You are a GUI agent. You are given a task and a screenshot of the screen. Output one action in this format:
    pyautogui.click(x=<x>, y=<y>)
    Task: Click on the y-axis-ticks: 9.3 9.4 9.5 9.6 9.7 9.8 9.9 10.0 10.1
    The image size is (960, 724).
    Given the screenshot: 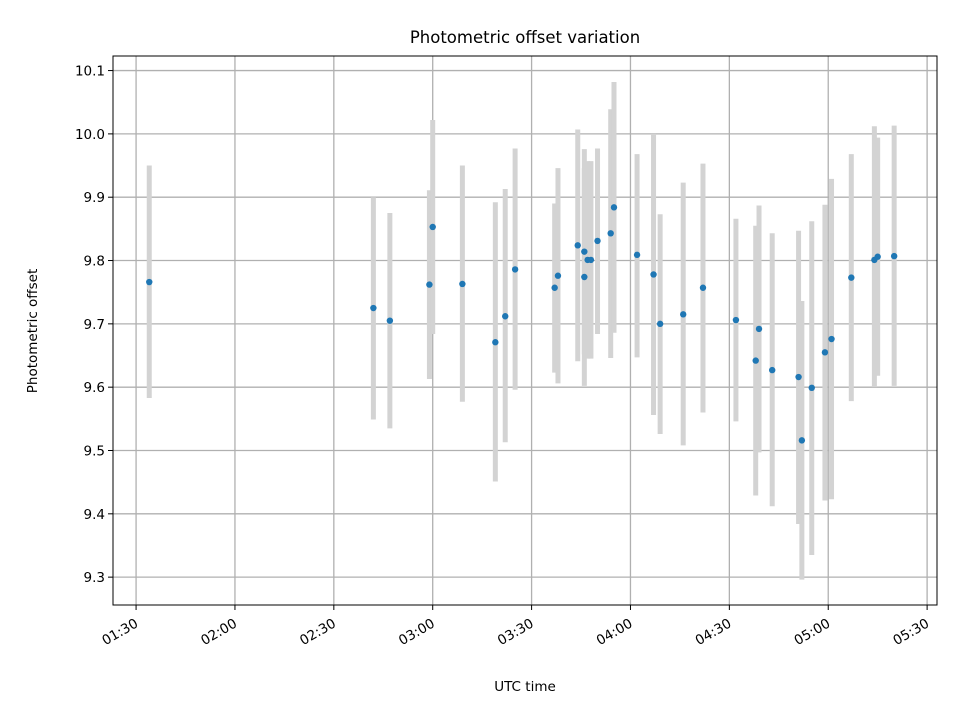 What is the action you would take?
    pyautogui.click(x=94, y=325)
    